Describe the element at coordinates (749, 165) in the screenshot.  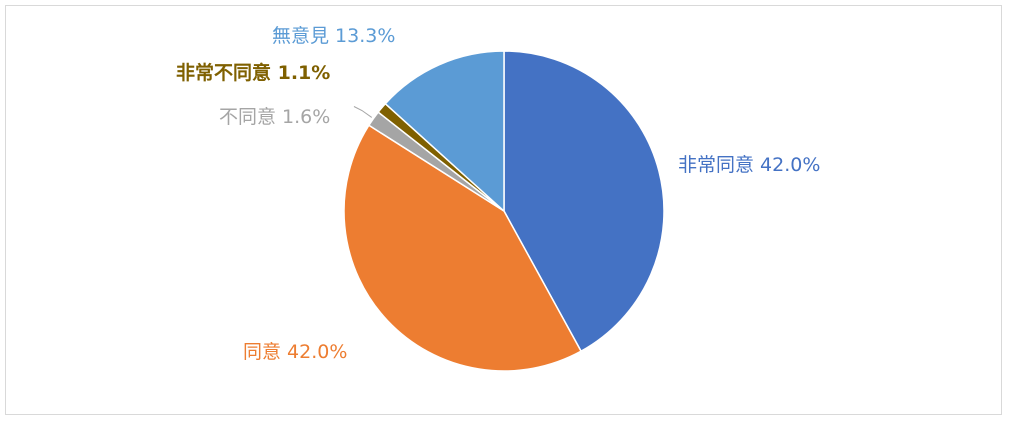
I see `slice-label-1: 非常同意 42.0%` at that location.